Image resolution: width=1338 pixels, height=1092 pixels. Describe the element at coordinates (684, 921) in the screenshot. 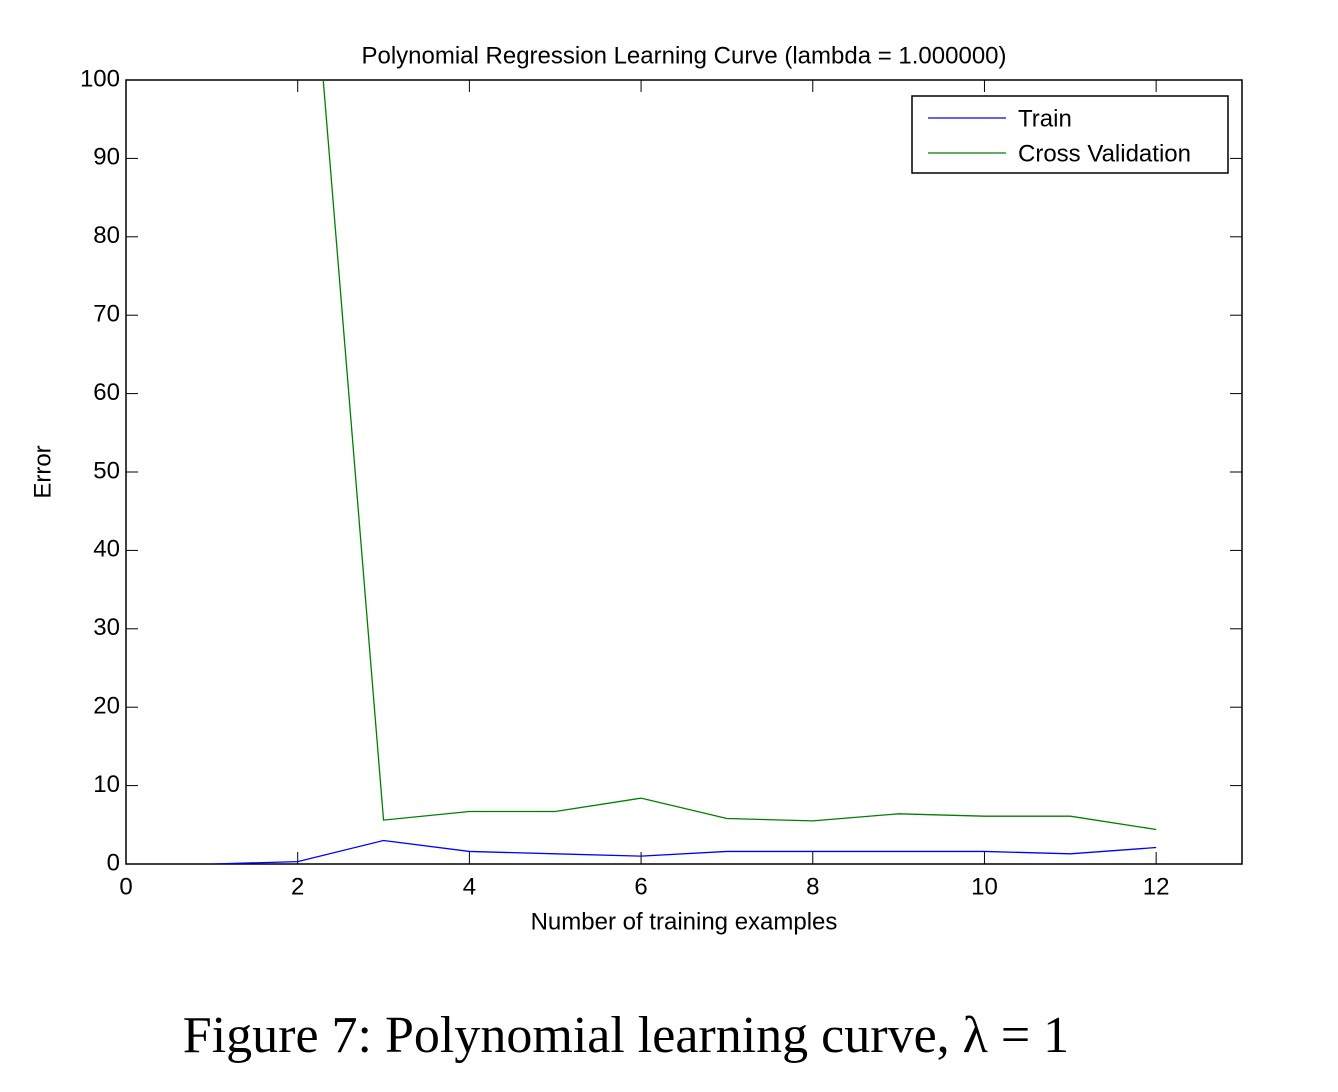

I see `x-axis-label: Number of training examples` at that location.